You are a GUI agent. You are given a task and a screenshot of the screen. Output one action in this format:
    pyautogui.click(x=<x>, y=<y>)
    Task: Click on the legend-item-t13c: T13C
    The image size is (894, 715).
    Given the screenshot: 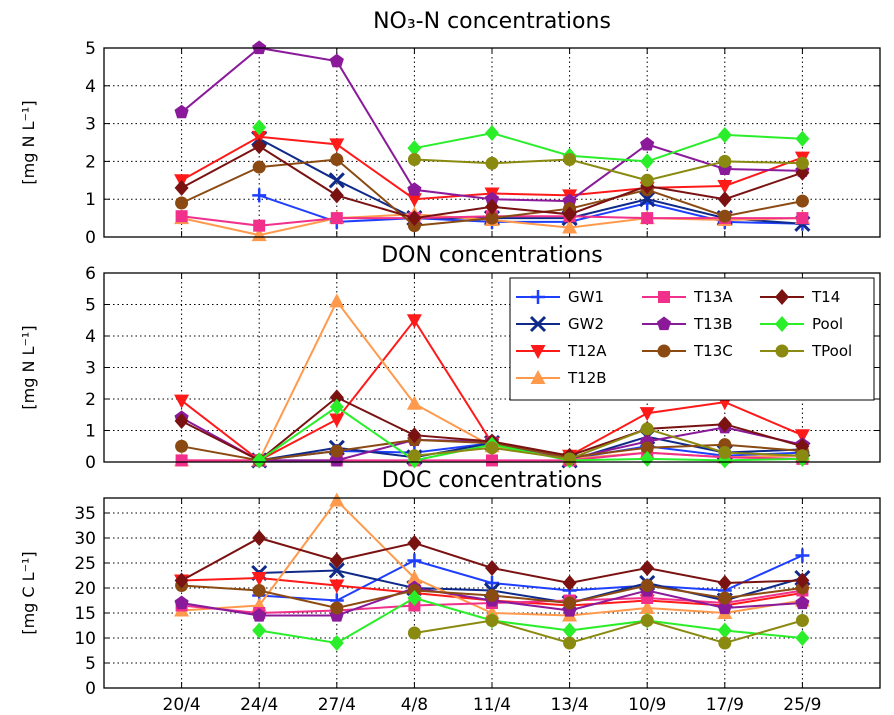 What is the action you would take?
    pyautogui.click(x=687, y=351)
    